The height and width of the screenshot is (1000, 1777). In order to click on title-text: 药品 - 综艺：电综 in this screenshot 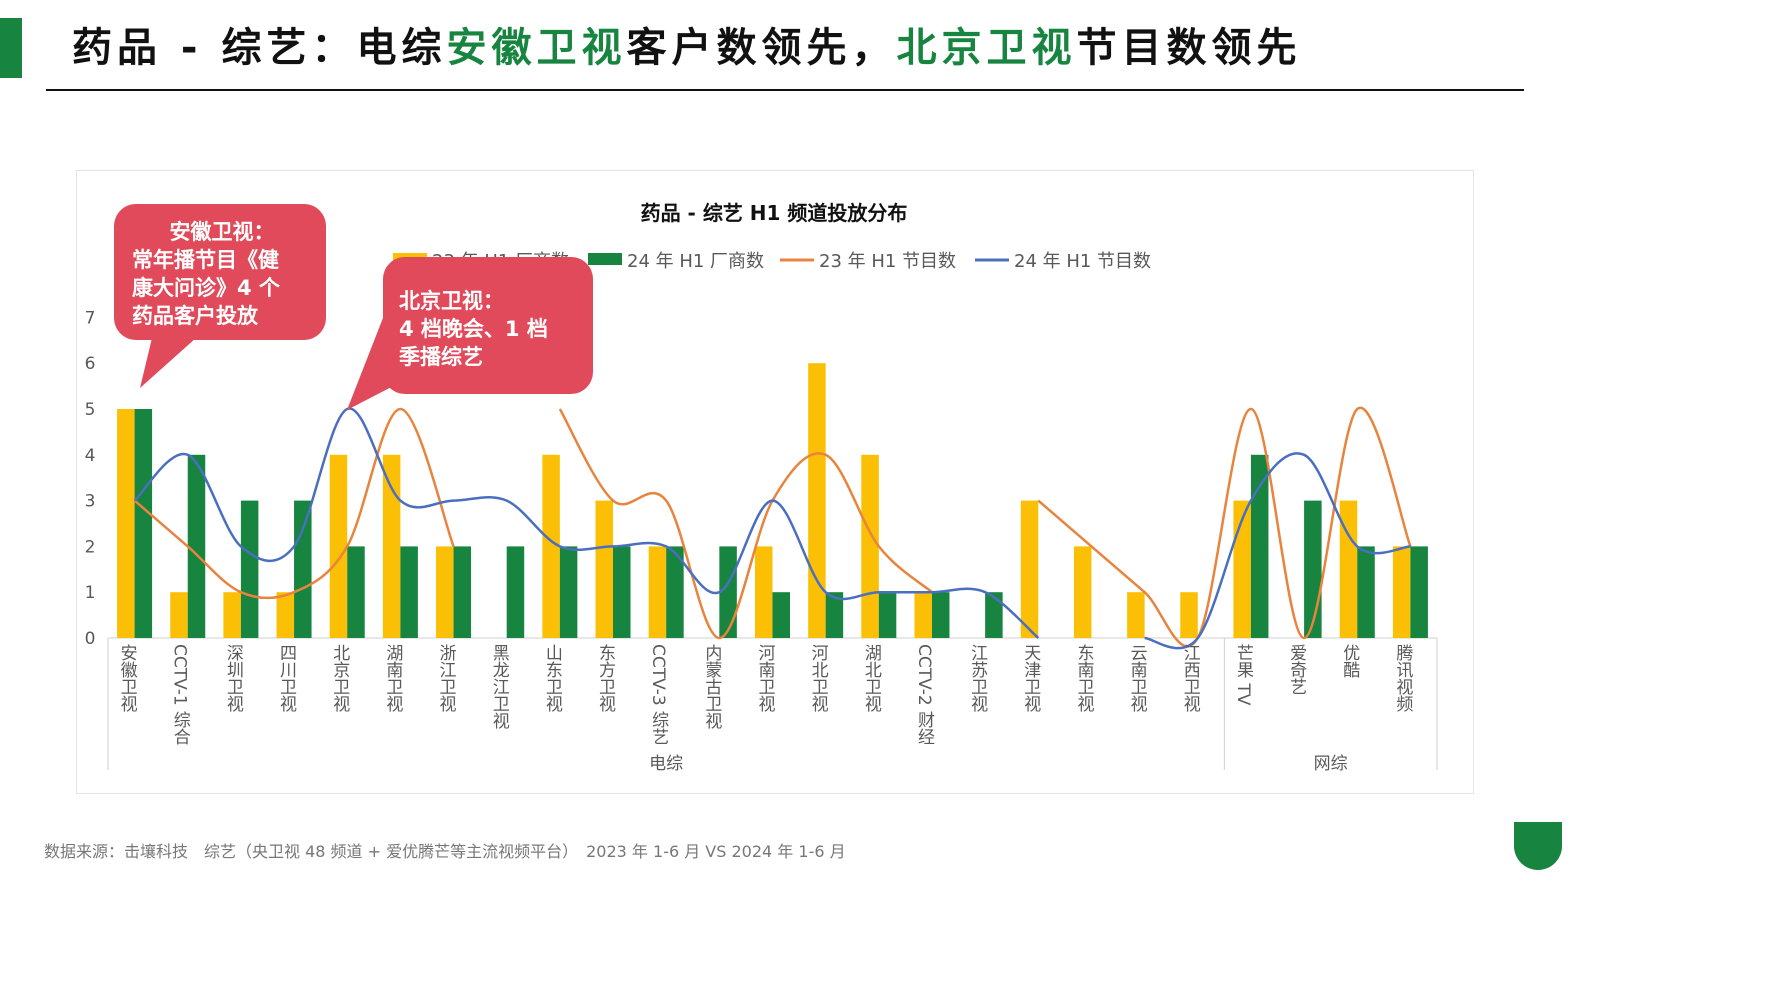, I will do `click(259, 48)`.